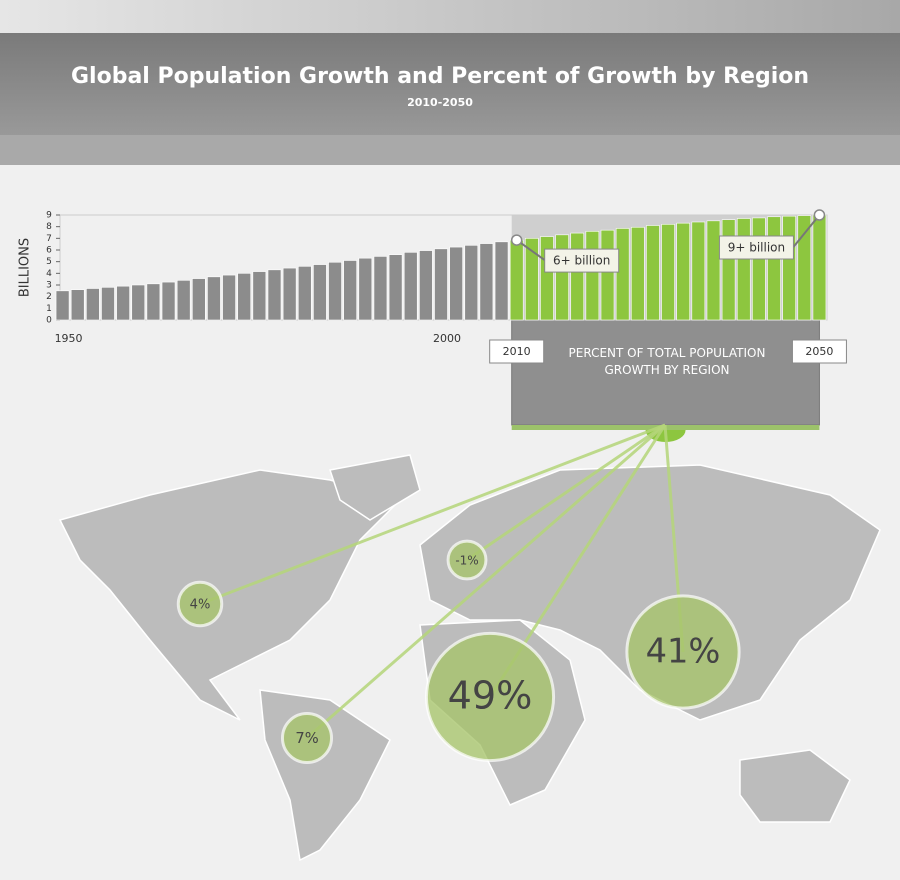 The image size is (900, 880). Describe the element at coordinates (440, 102) in the screenshot. I see `subtitle: 2010-2050` at that location.